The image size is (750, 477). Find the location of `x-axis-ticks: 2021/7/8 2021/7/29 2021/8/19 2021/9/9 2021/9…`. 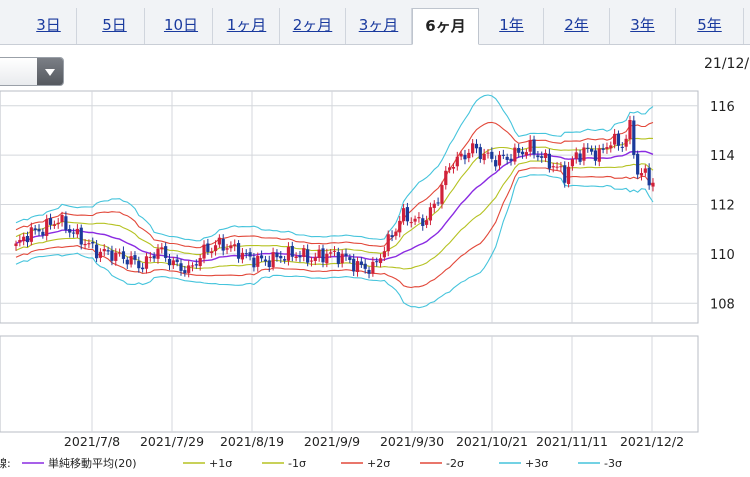

x-axis-ticks: 2021/7/8 2021/7/29 2021/8/19 2021/9/9 2021/9… is located at coordinates (374, 441).